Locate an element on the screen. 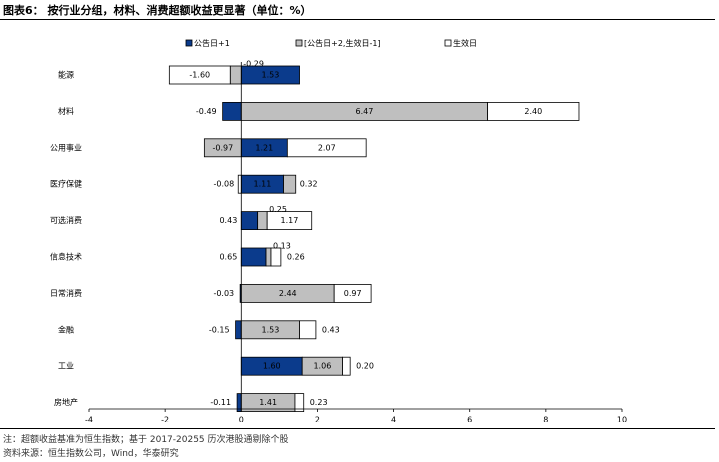 The height and width of the screenshot is (462, 719). legend-label: 生效日 is located at coordinates (465, 43).